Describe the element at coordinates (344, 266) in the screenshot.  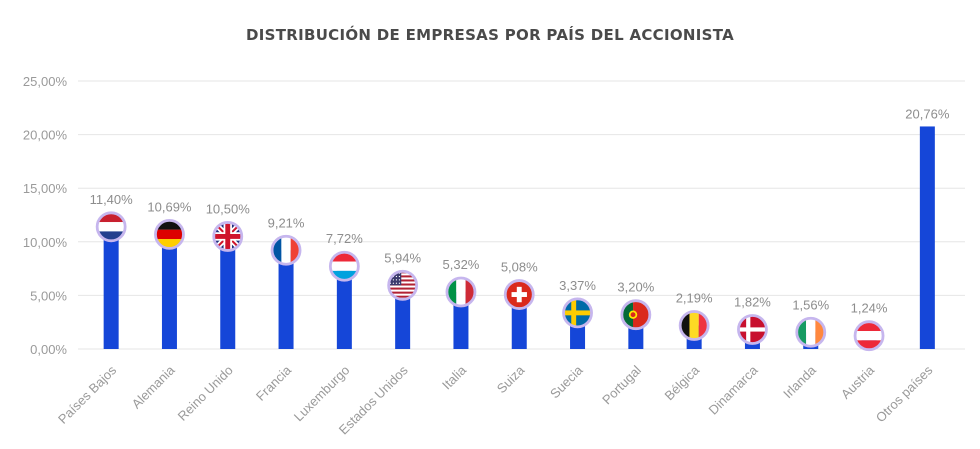
I see `luxembourg-flag-icon` at that location.